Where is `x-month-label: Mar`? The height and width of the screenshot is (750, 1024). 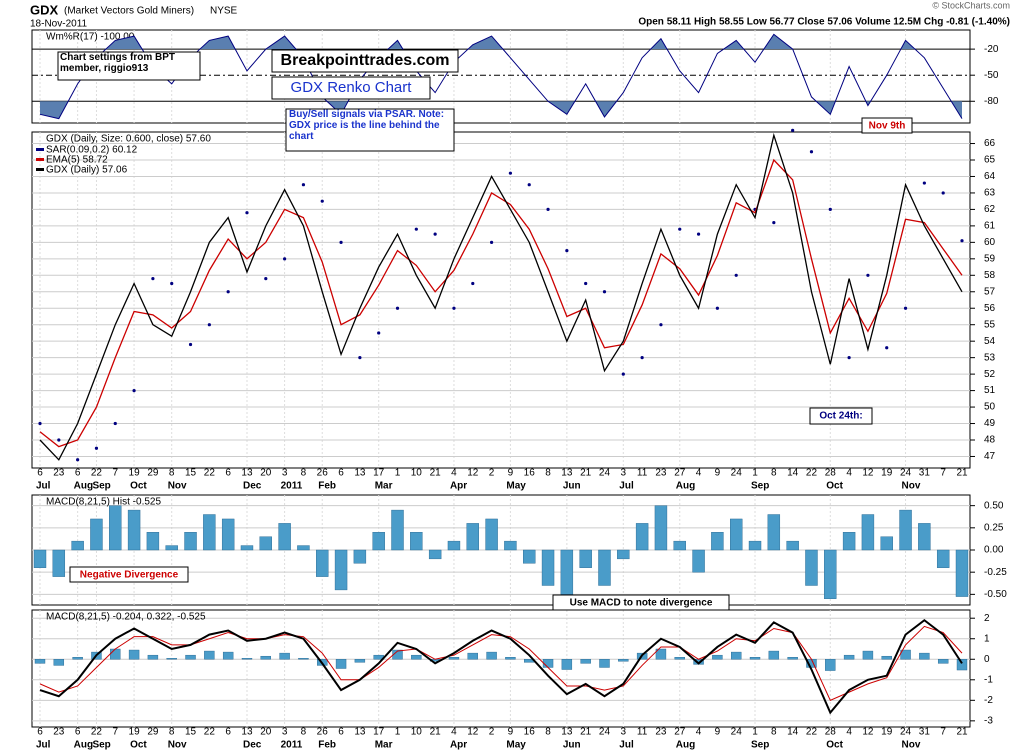
x-month-label: Mar is located at coordinates (384, 486).